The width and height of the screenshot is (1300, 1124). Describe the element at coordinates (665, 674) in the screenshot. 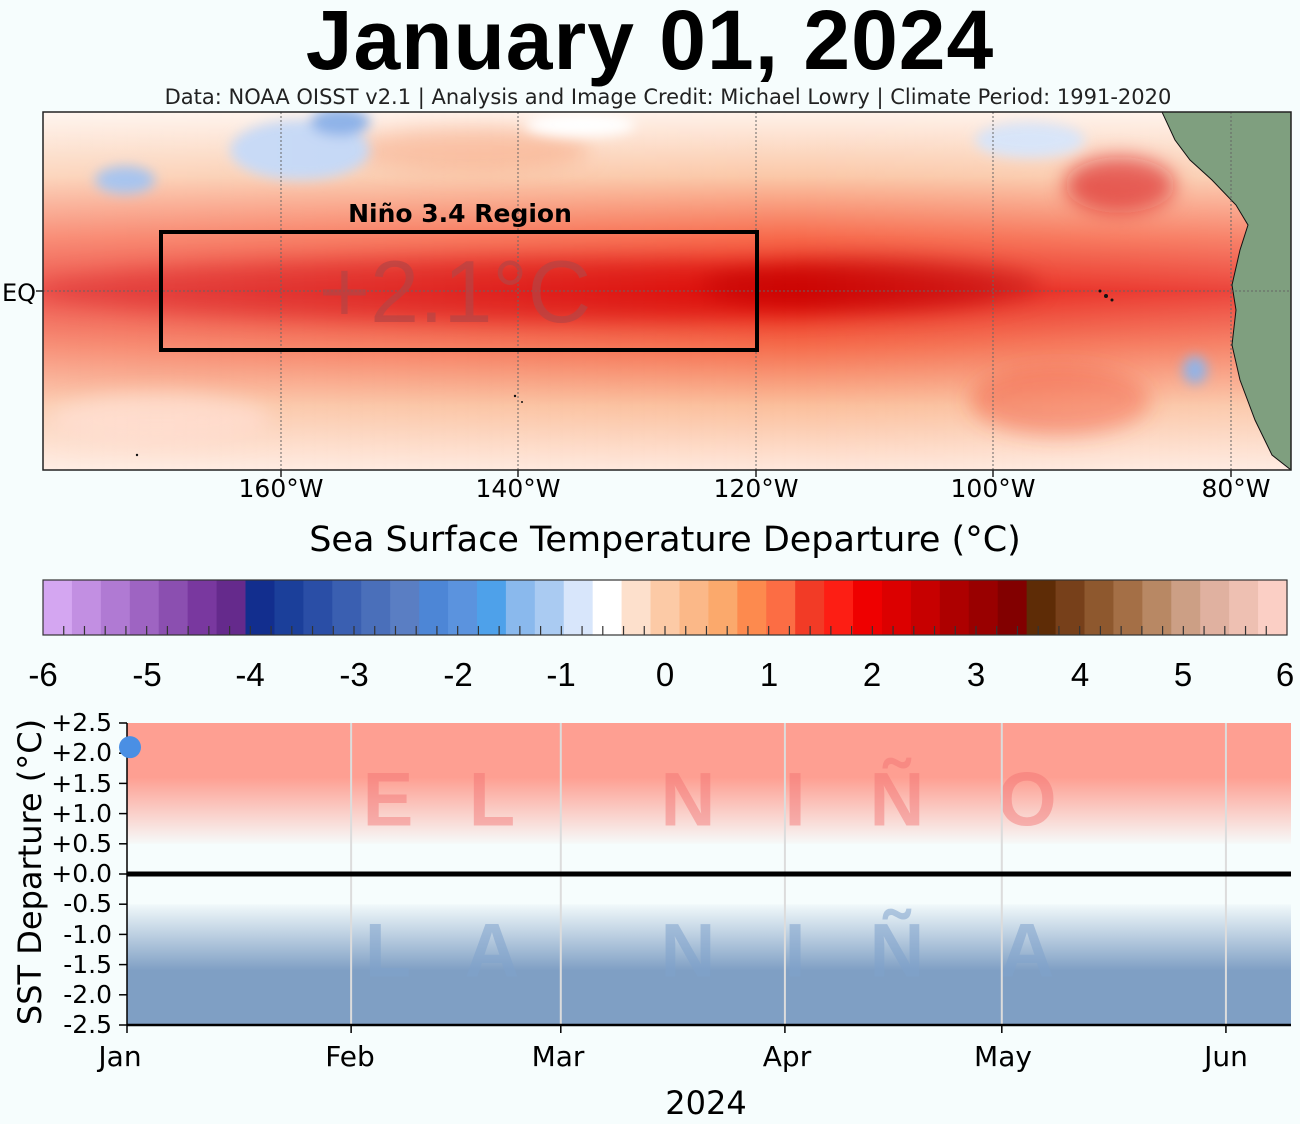

I see `colorbar-tick: 0` at that location.